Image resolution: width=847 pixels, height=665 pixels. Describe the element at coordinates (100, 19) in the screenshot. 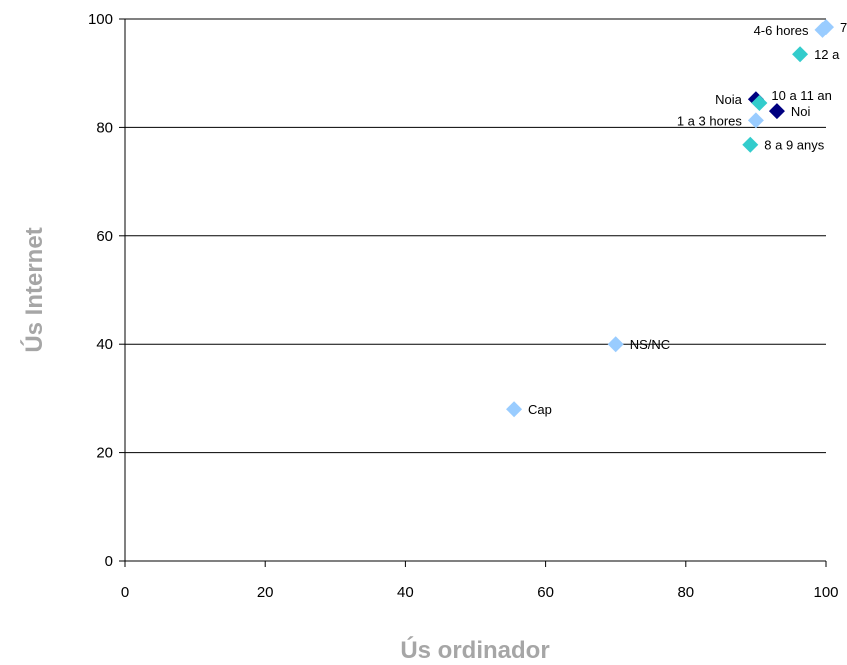

I see `y-tick-label: 100` at that location.